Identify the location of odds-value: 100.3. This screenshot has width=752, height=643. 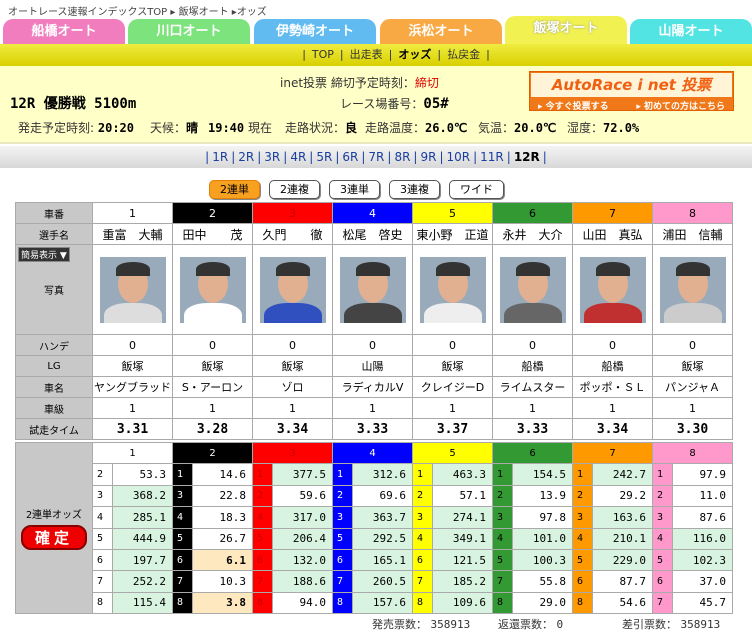
(542, 560).